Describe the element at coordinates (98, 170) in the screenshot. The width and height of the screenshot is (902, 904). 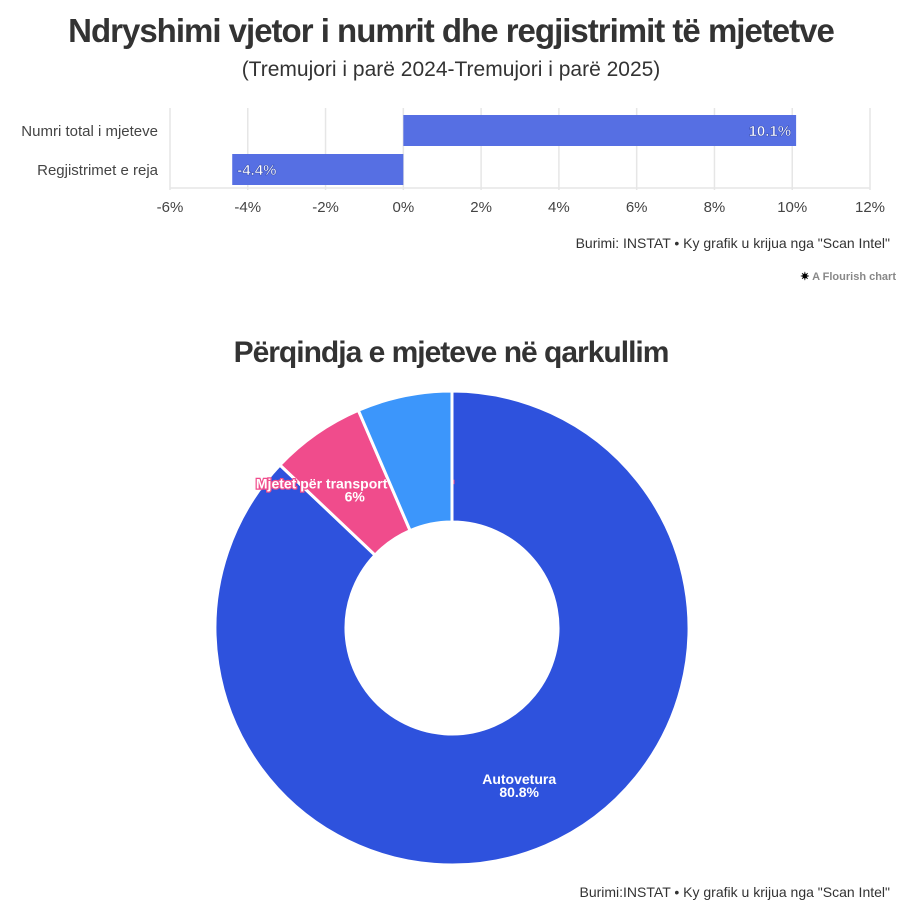
I see `category-label: Regjistrimet e reja` at that location.